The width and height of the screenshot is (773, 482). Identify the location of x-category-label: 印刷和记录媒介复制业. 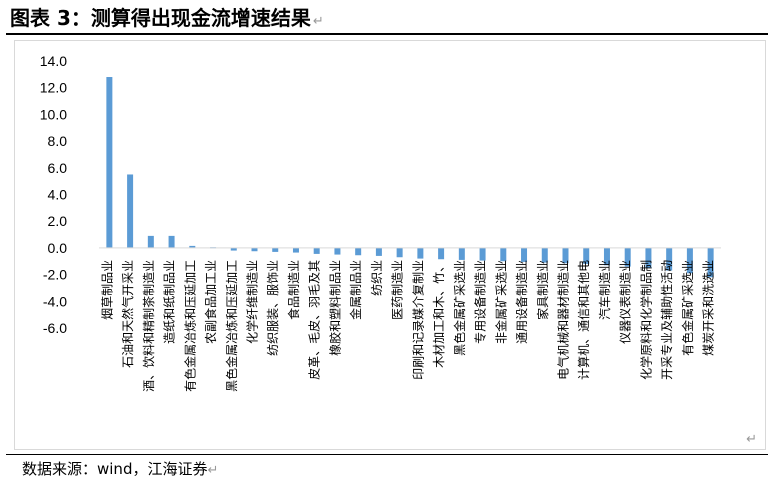
(418, 320).